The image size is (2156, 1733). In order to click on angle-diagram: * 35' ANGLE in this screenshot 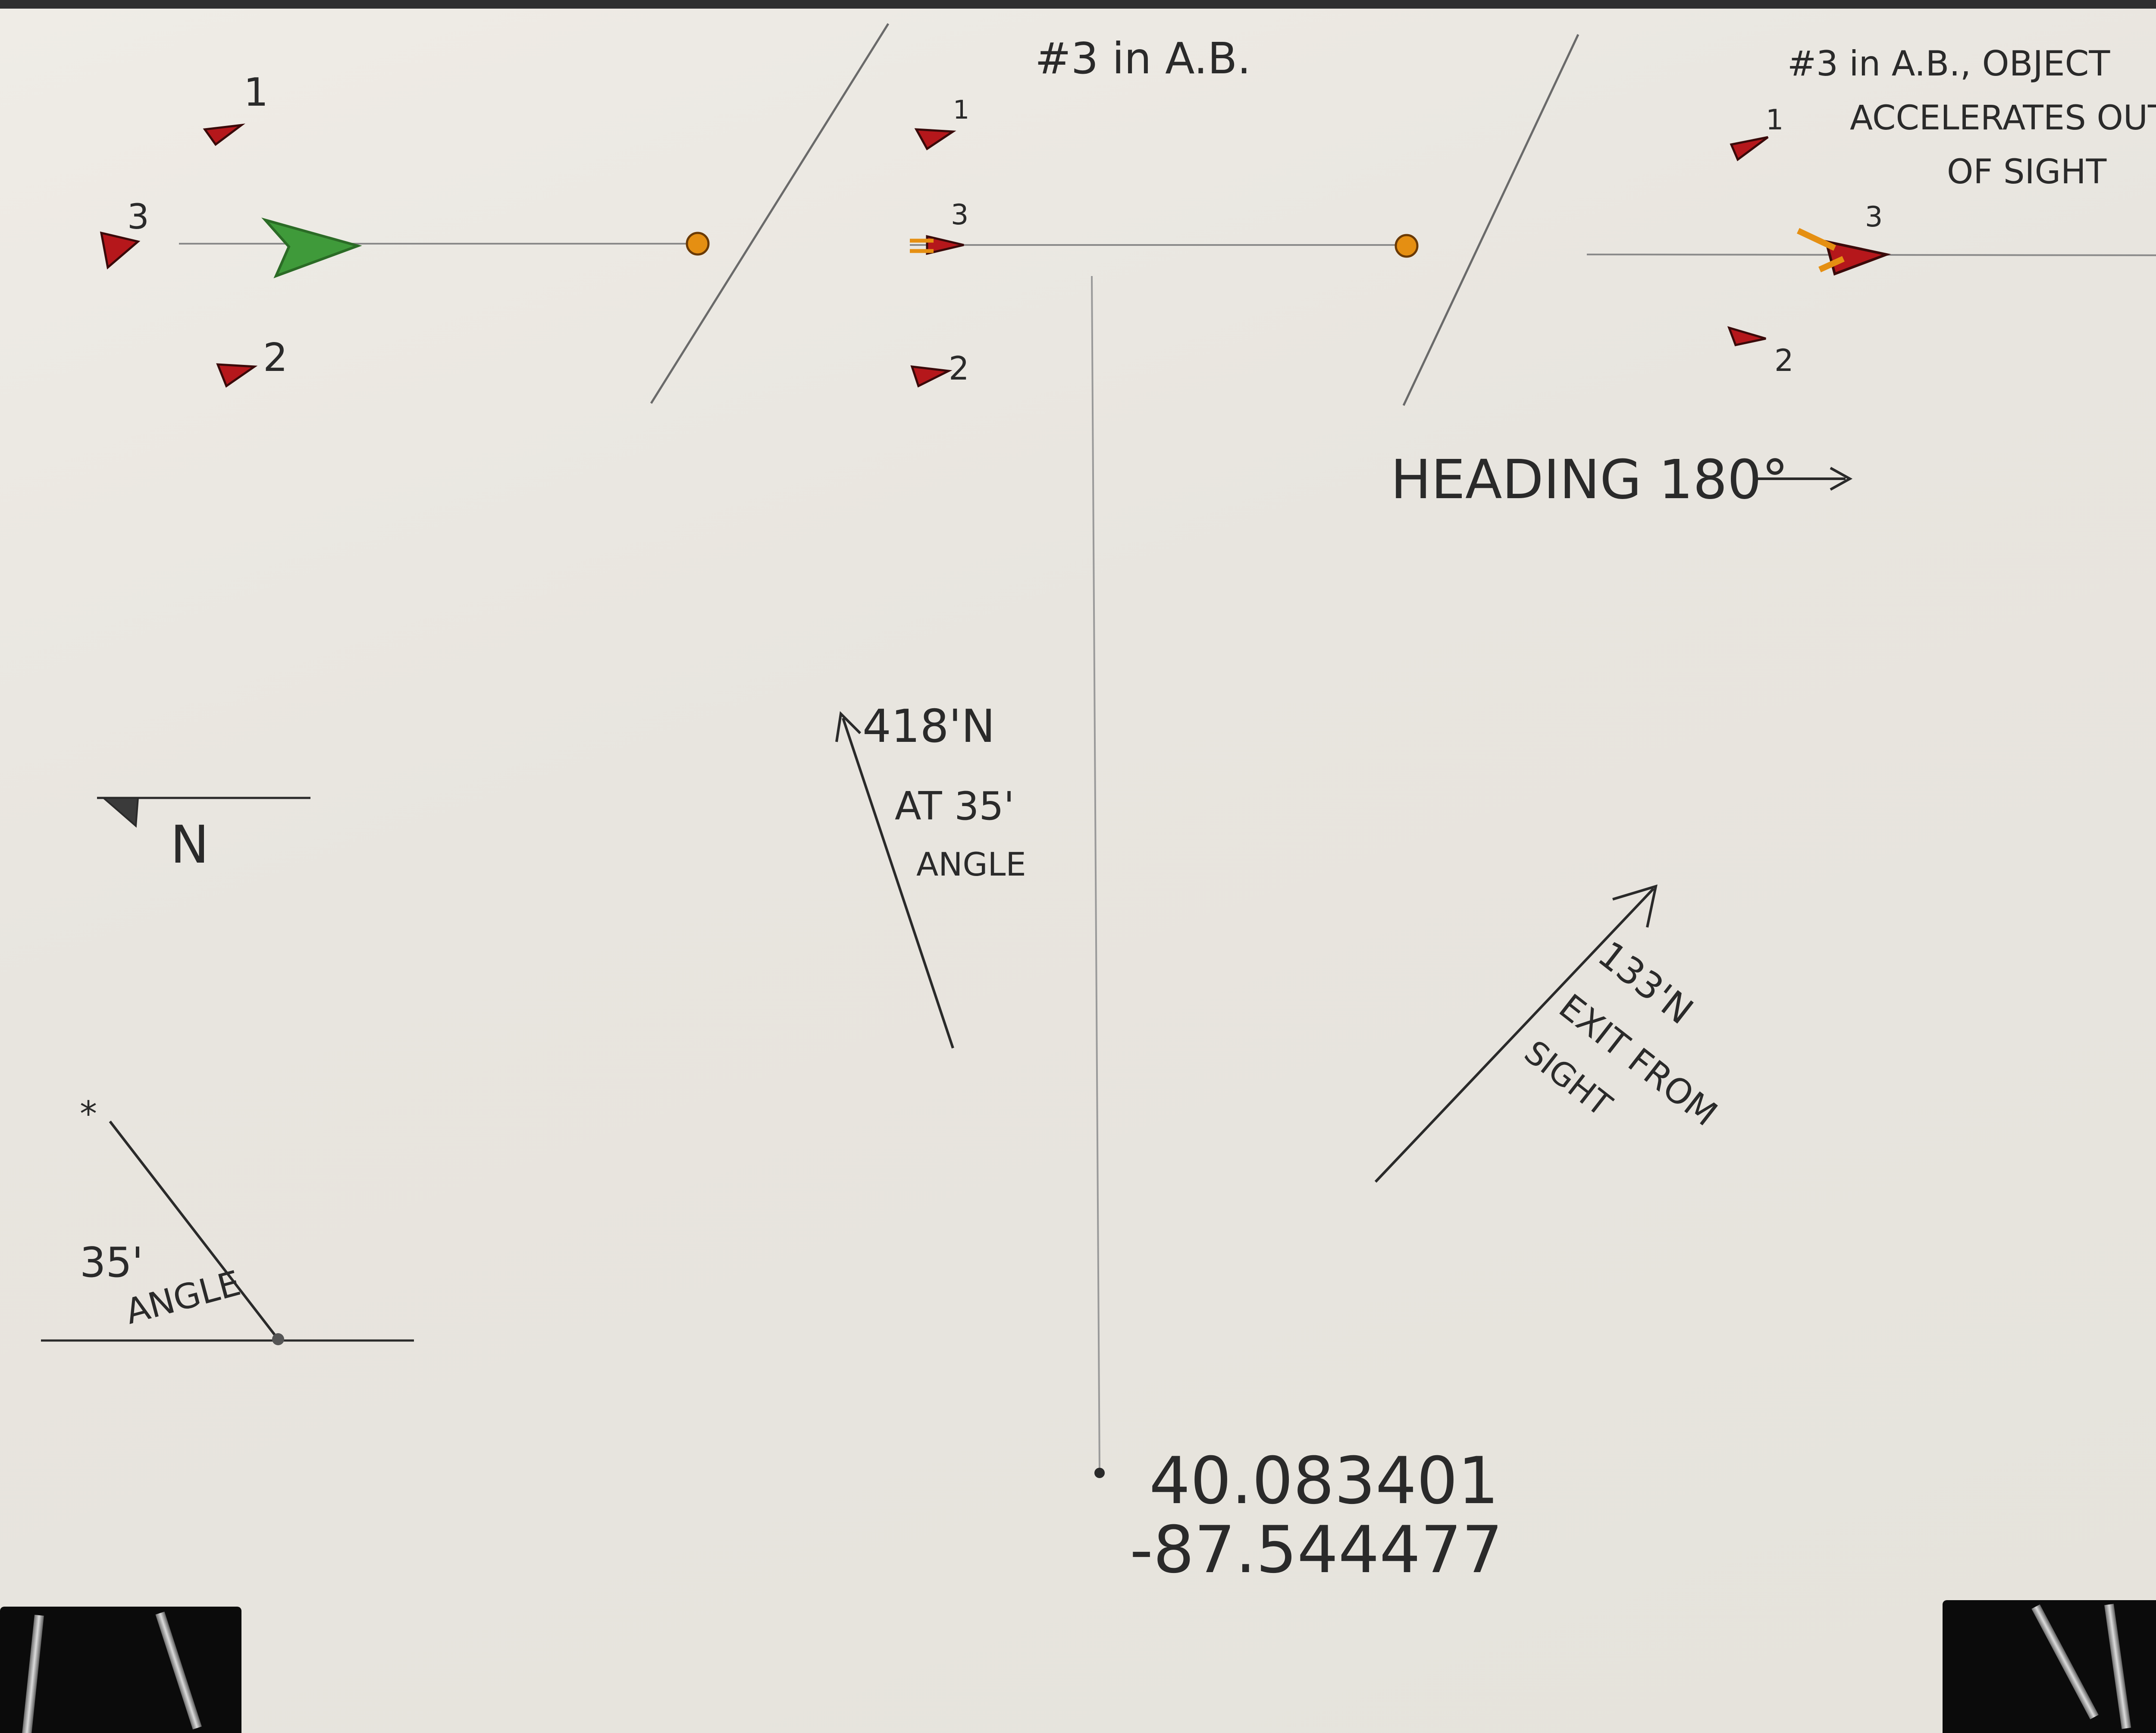, I will do `click(228, 1220)`.